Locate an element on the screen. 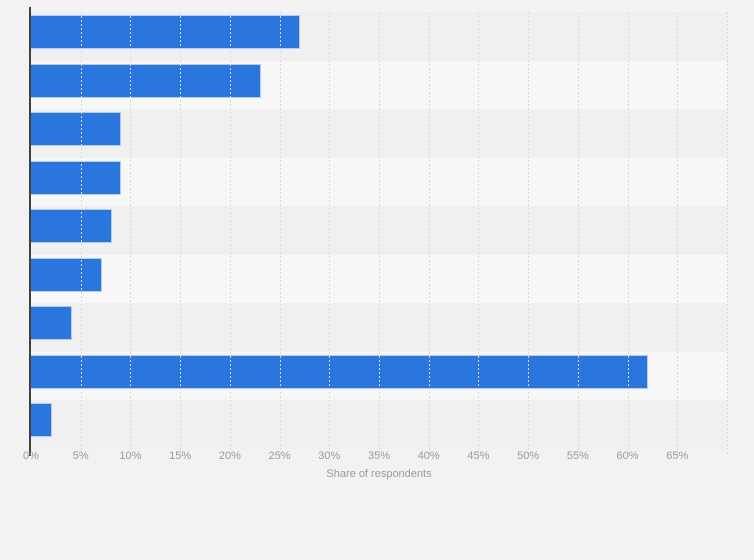 This screenshot has width=754, height=560. x-tick-label: 40% is located at coordinates (428, 456).